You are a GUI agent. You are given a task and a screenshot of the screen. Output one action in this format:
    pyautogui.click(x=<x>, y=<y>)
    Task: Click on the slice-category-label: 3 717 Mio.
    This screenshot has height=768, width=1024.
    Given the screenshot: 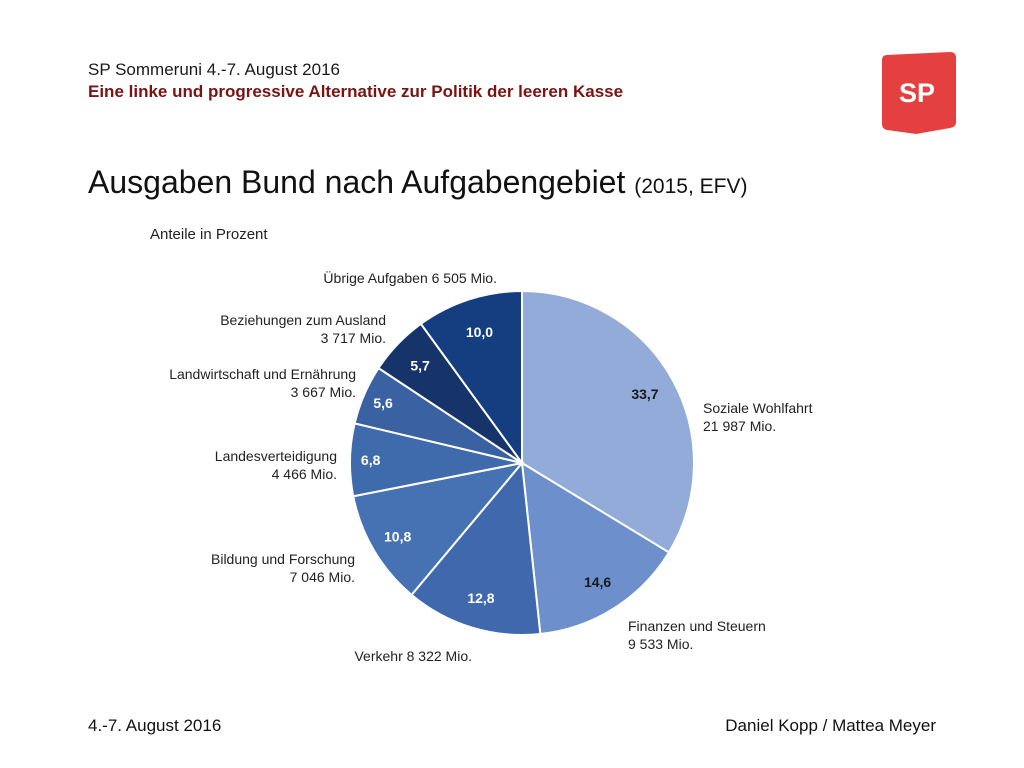 What is the action you would take?
    pyautogui.click(x=353, y=338)
    